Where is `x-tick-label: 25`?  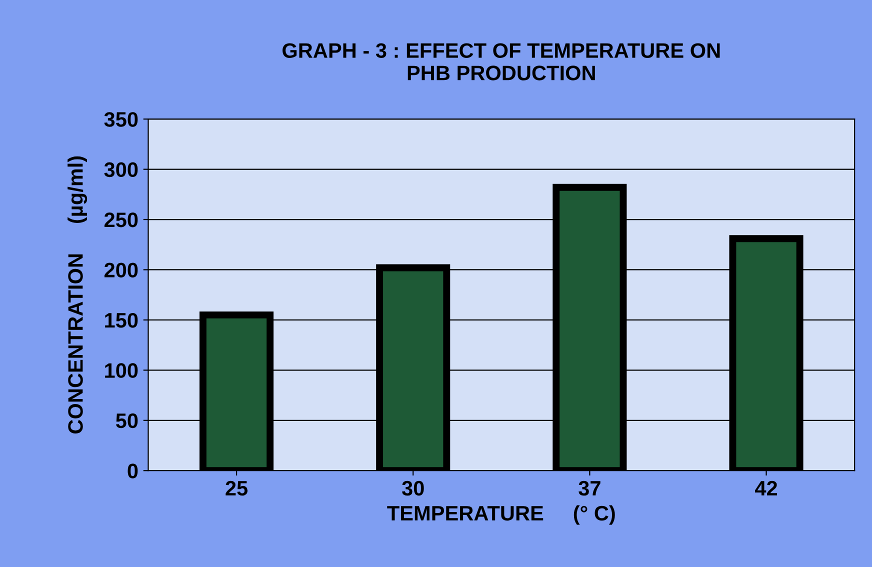
x-tick-label: 25 is located at coordinates (237, 488).